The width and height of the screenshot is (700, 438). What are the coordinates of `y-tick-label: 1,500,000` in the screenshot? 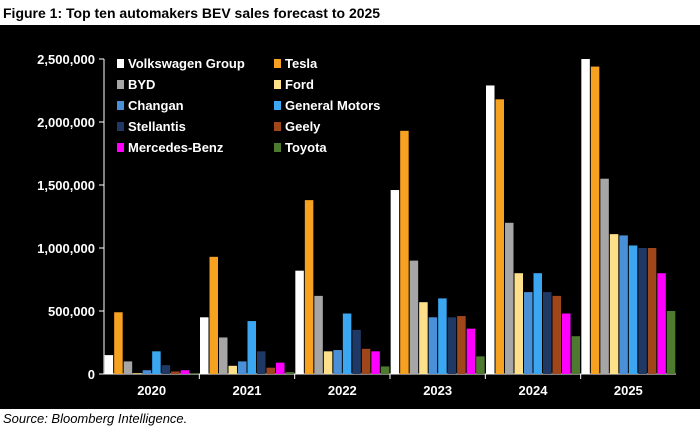 It's located at (66, 185).